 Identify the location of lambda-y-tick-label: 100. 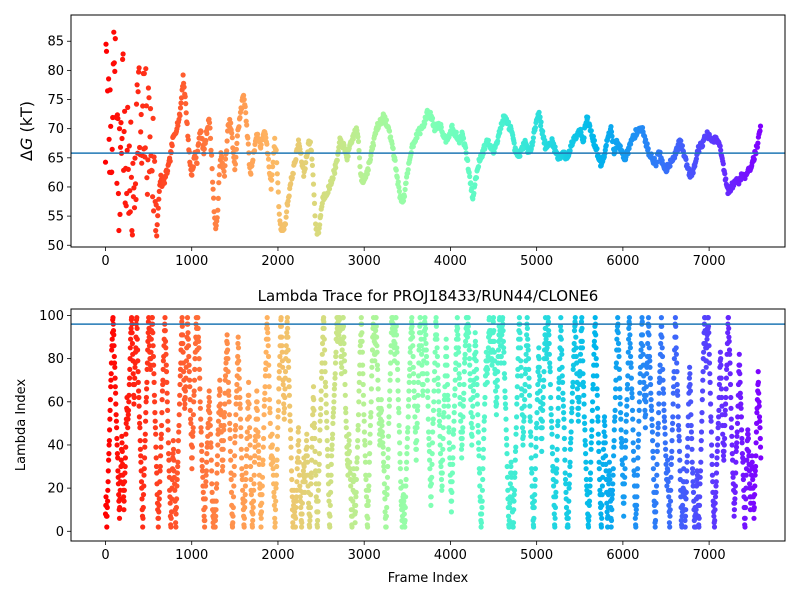
(51, 316).